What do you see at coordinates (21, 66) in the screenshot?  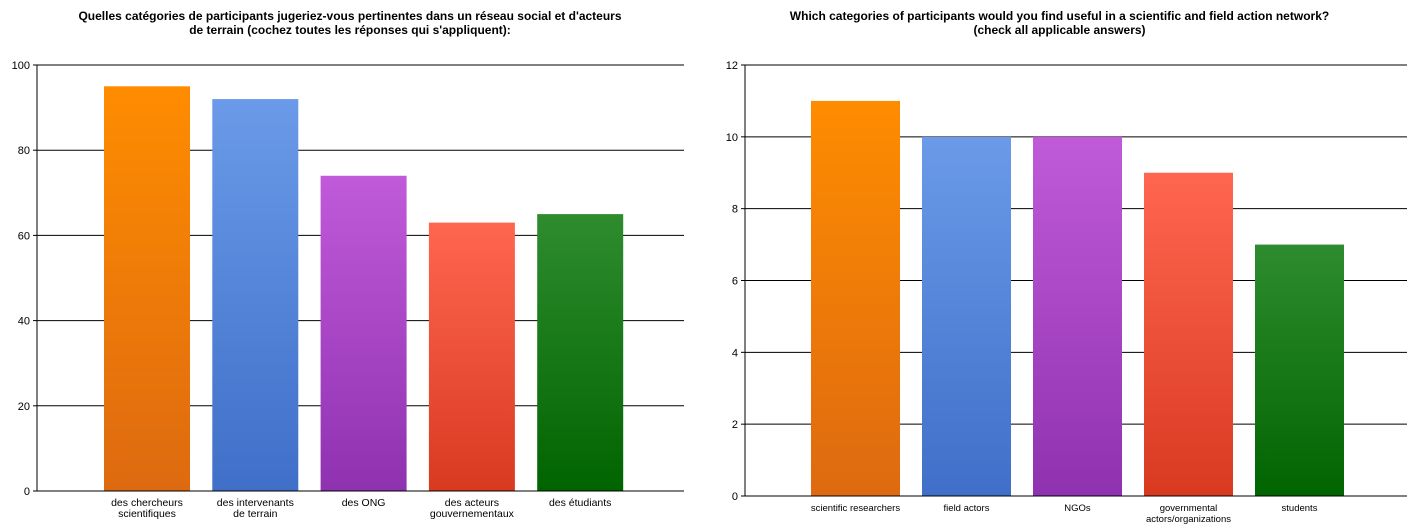 I see `y-tick-label: 100` at bounding box center [21, 66].